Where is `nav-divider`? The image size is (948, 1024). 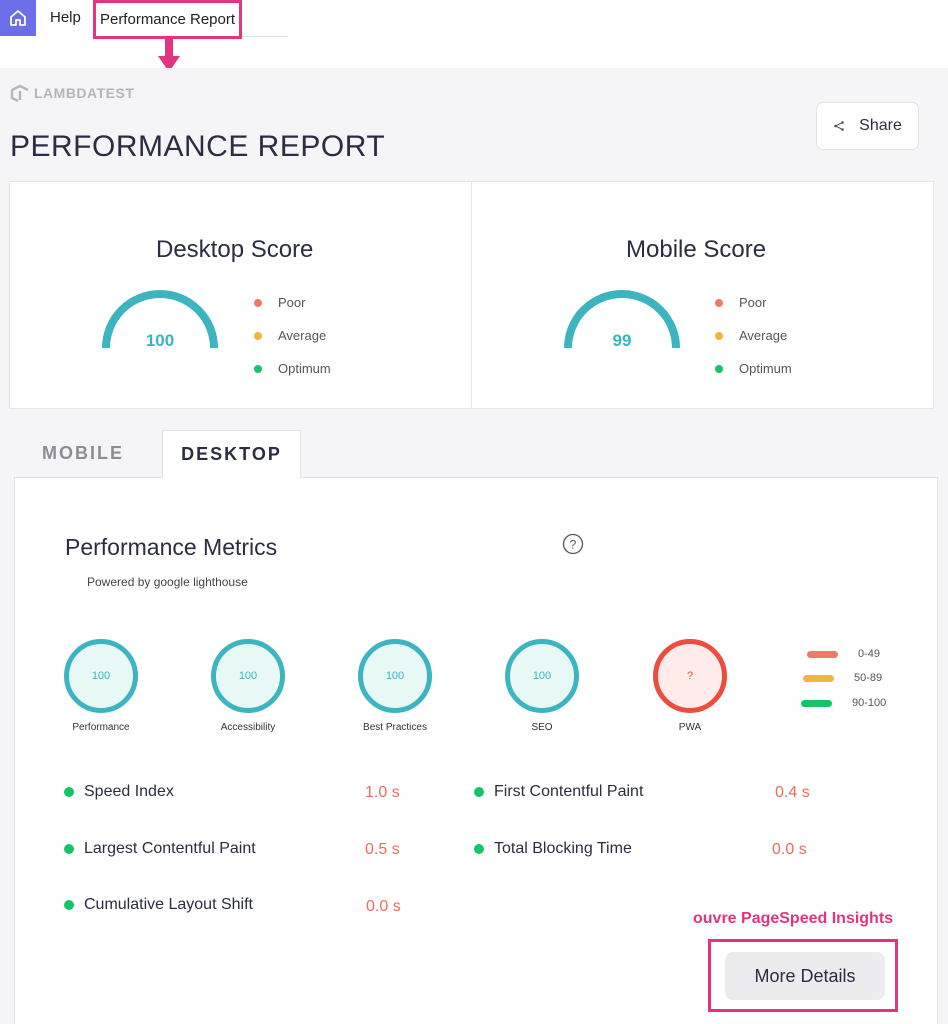
nav-divider is located at coordinates (265, 36).